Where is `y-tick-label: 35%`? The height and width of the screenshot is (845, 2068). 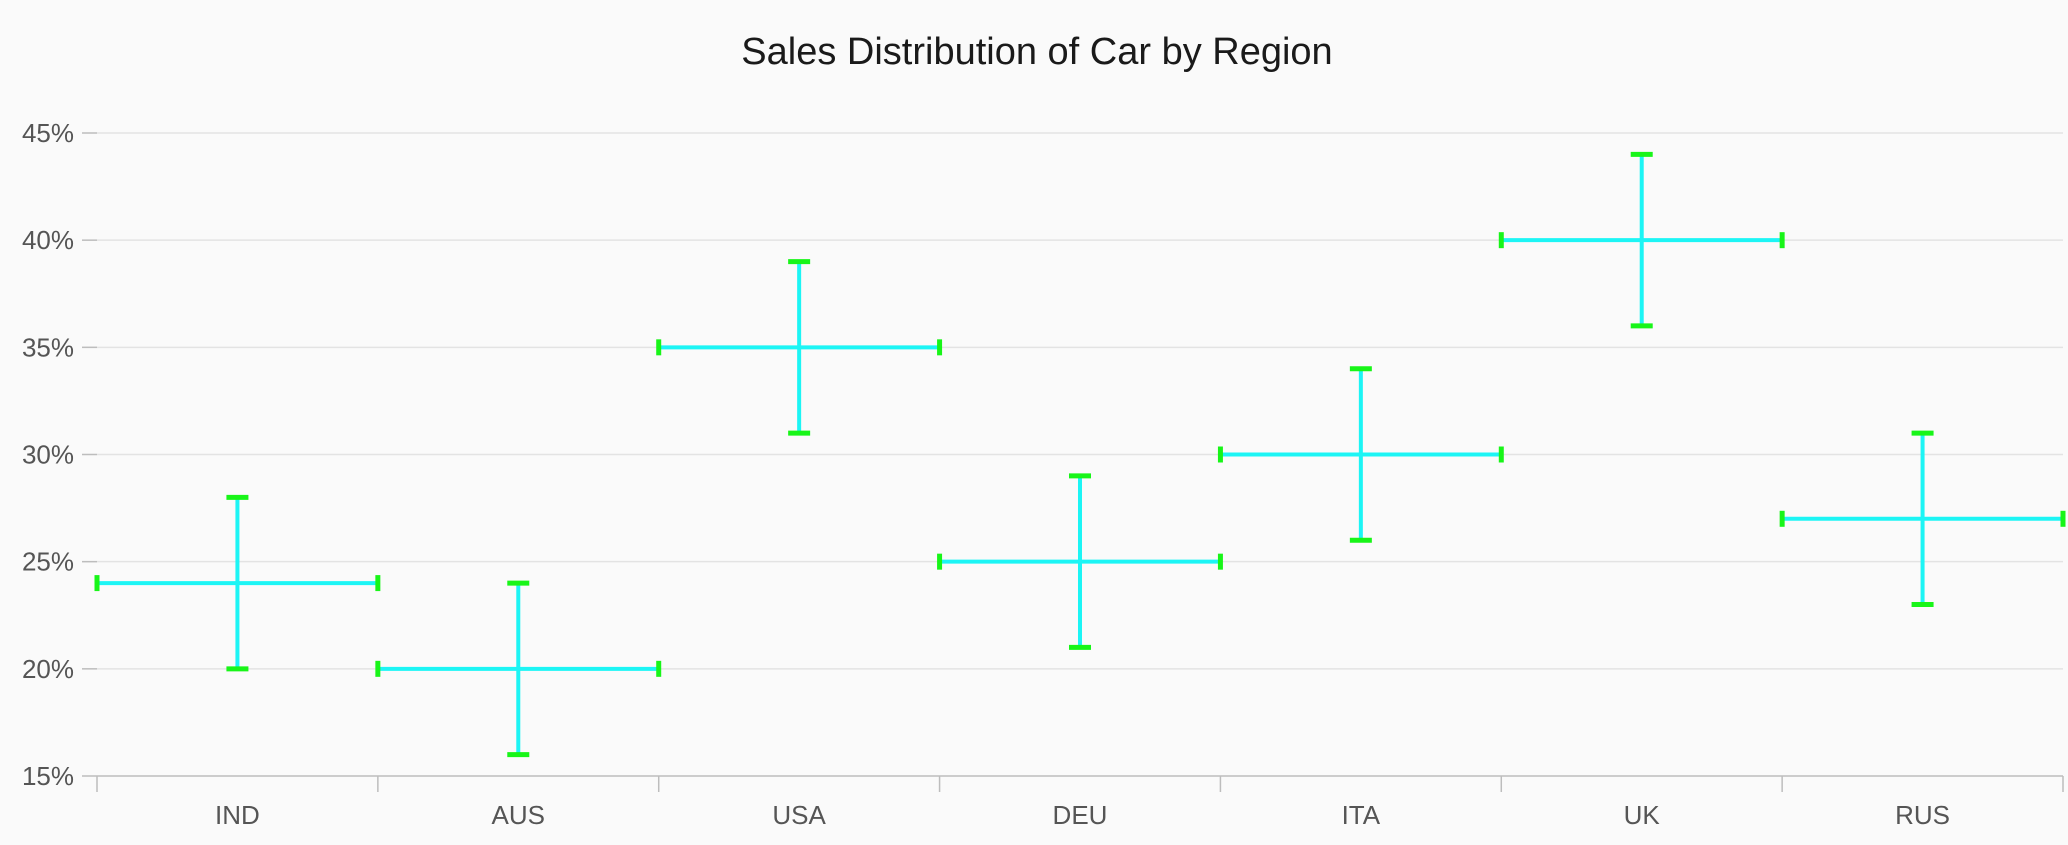 y-tick-label: 35% is located at coordinates (48, 347).